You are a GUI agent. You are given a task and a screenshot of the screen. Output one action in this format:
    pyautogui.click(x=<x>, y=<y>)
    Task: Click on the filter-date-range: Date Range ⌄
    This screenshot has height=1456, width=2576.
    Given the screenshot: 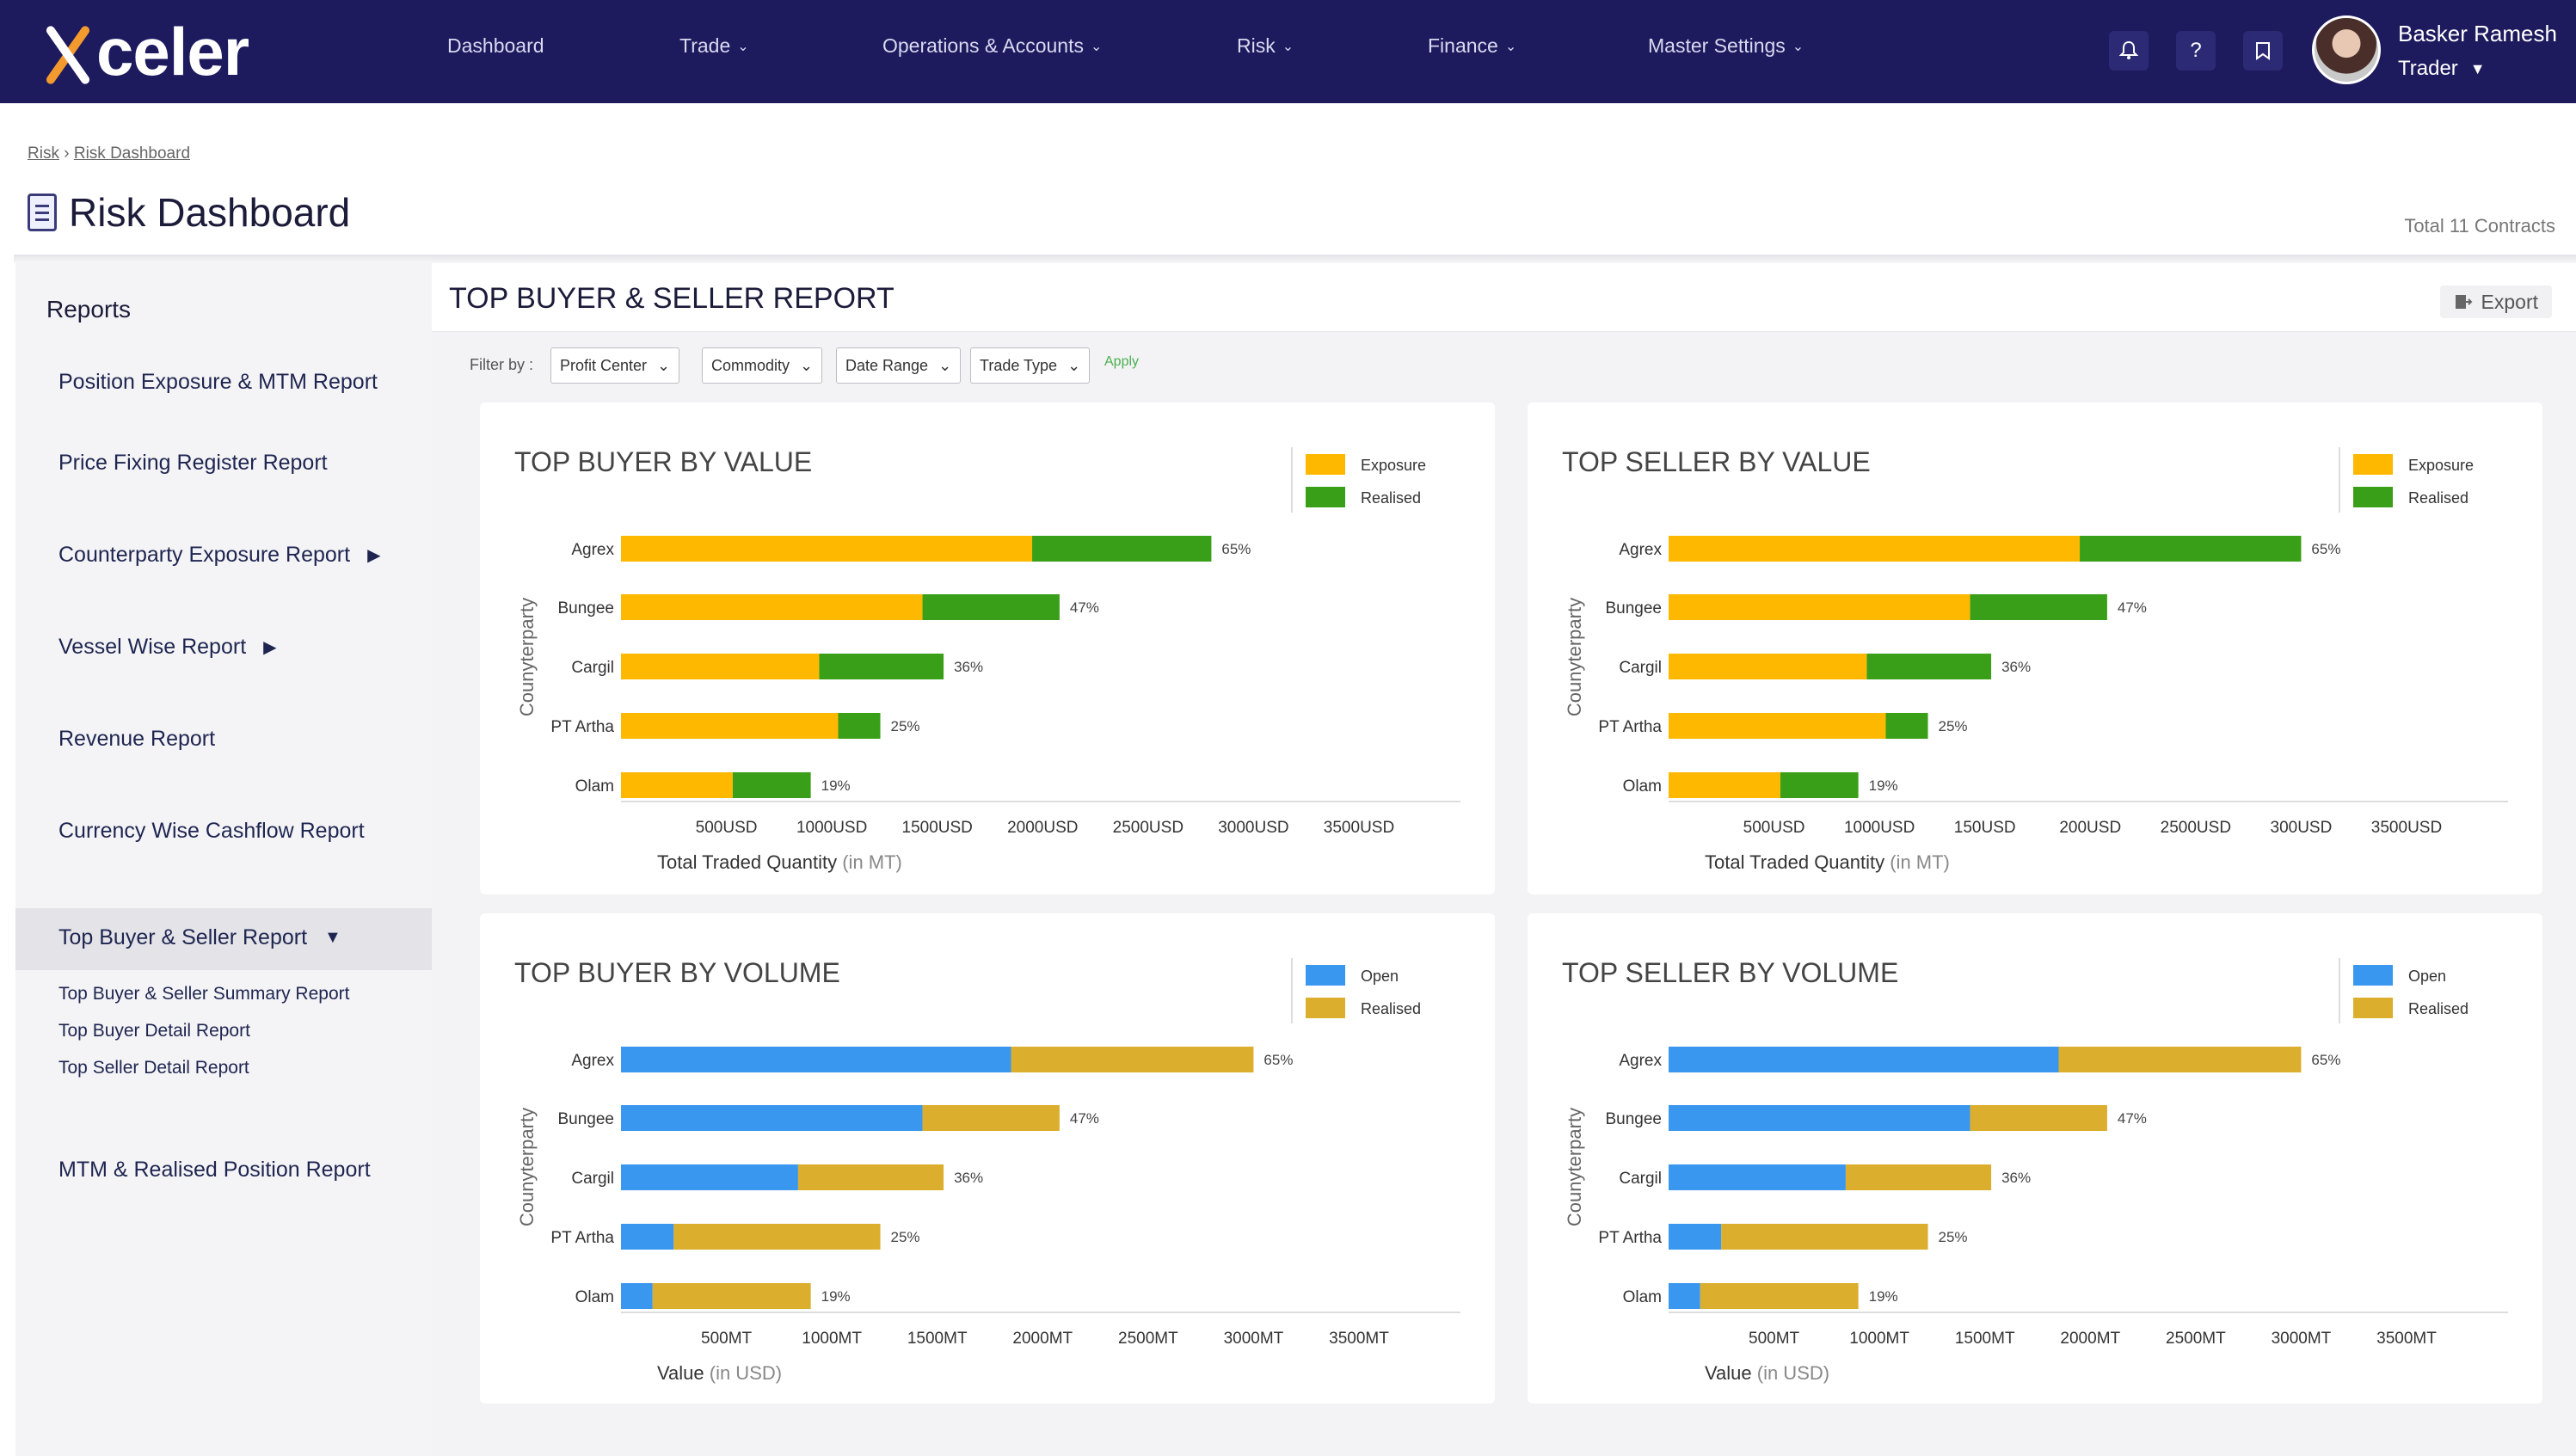 What is the action you would take?
    pyautogui.click(x=899, y=366)
    